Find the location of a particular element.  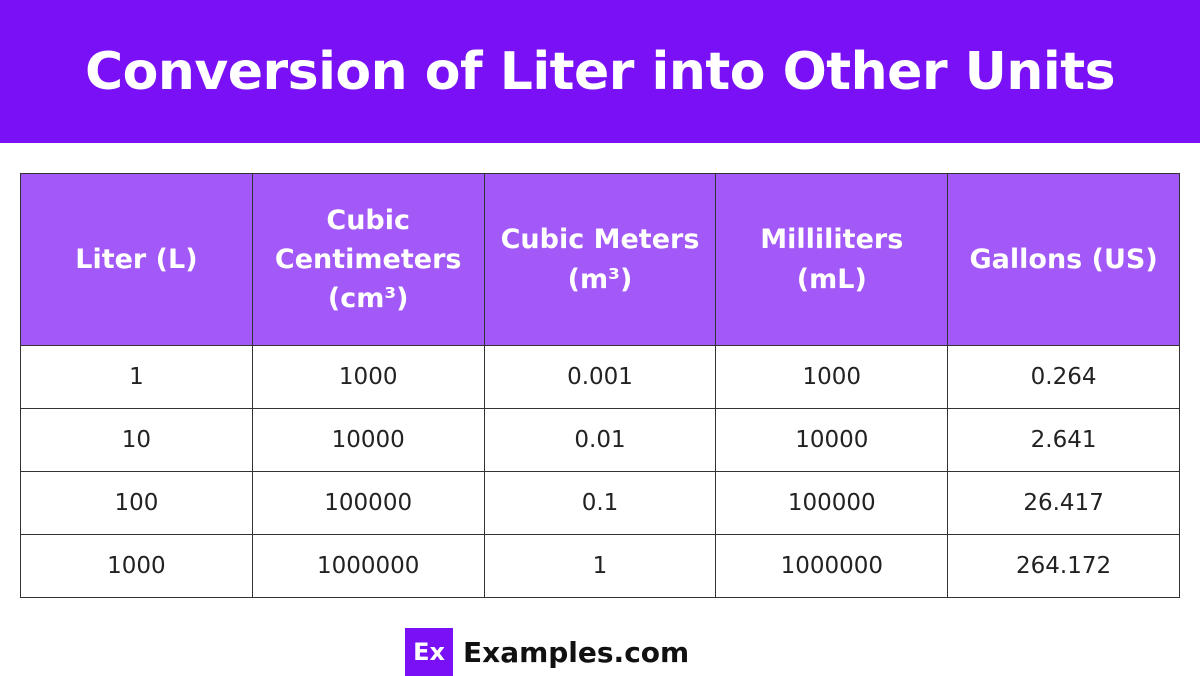

table-row: 1 1000 0.001 1000 0.264 is located at coordinates (600, 377).